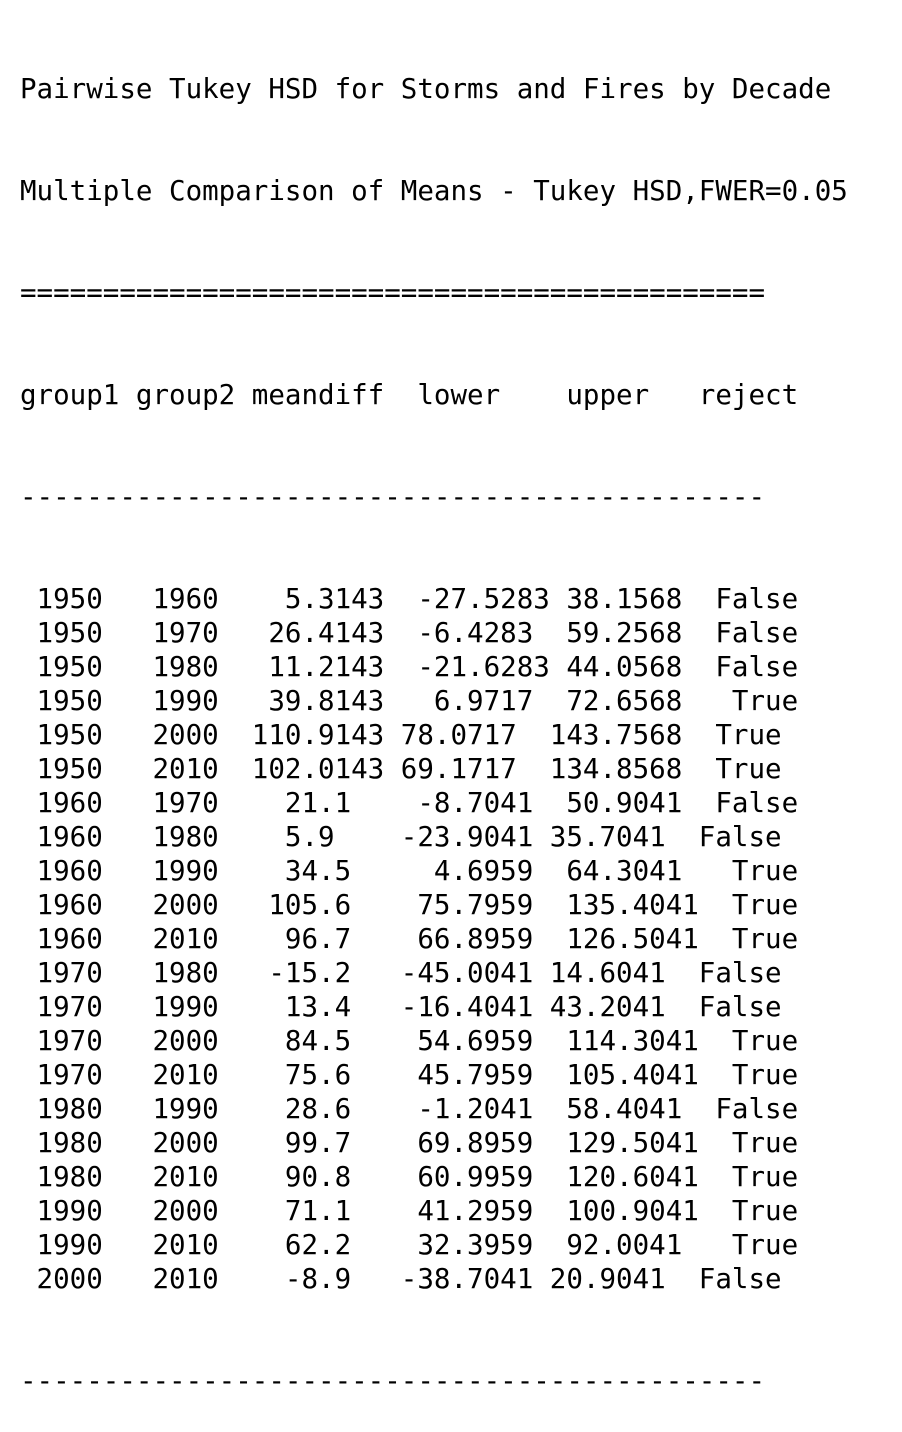 The image size is (902, 1432). Describe the element at coordinates (401, 1007) in the screenshot. I see `table-row: 1970 1990 13.4 -16.4041 43.2041 False` at that location.